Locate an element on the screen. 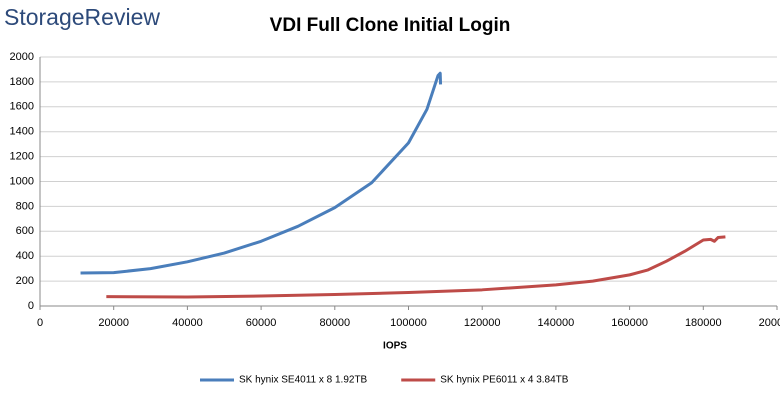 Image resolution: width=780 pixels, height=401 pixels. logo: StorageReview is located at coordinates (82, 17).